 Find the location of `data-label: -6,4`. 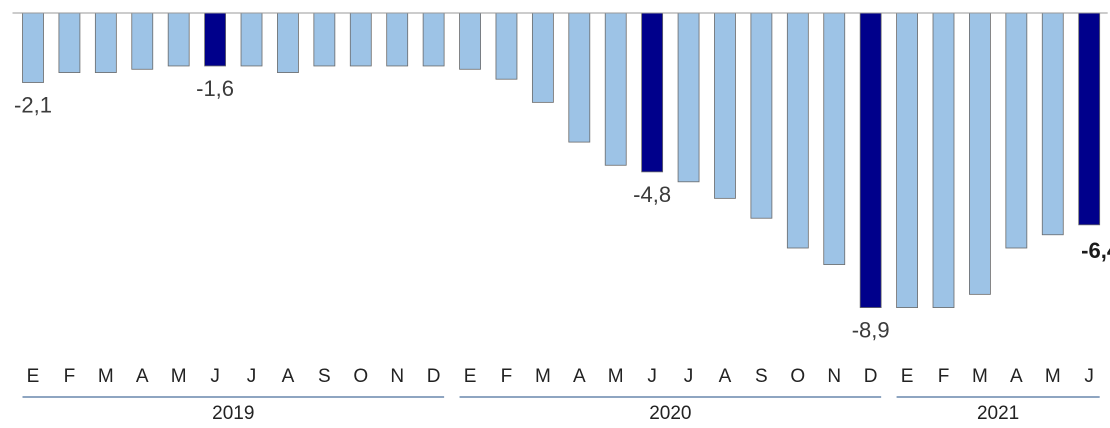

data-label: -6,4 is located at coordinates (1095, 250).